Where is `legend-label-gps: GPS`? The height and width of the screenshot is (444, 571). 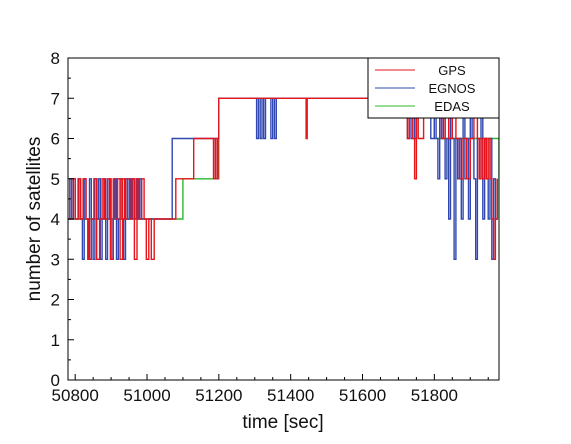
legend-label-gps: GPS is located at coordinates (452, 70).